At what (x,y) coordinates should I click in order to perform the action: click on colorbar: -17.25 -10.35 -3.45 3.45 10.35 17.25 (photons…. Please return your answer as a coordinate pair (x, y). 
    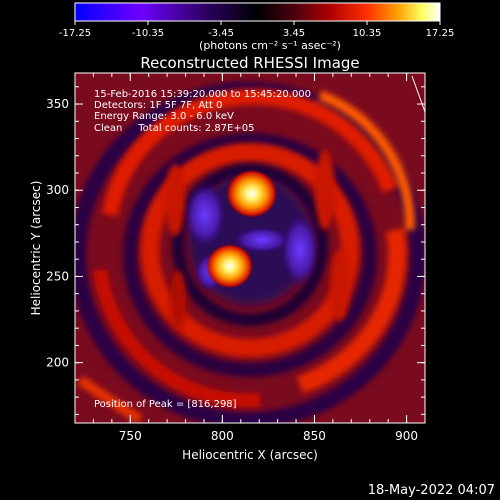
    Looking at the image, I should click on (256, 27).